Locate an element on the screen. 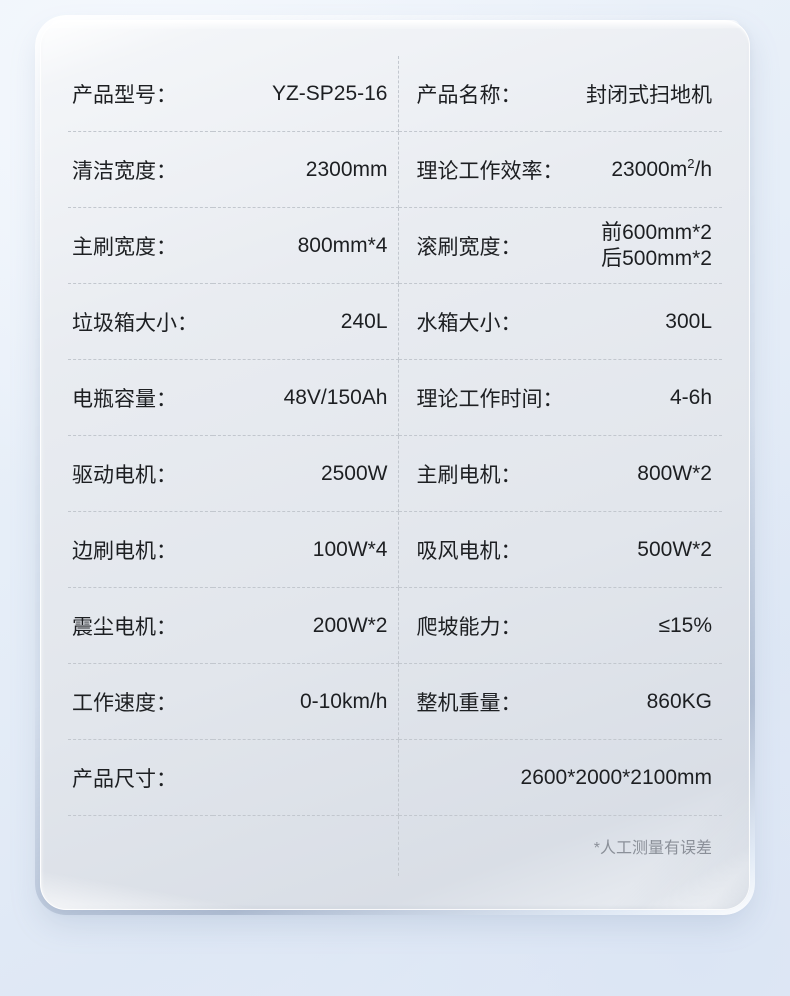 The image size is (790, 996). spec-spacer is located at coordinates (306, 777).